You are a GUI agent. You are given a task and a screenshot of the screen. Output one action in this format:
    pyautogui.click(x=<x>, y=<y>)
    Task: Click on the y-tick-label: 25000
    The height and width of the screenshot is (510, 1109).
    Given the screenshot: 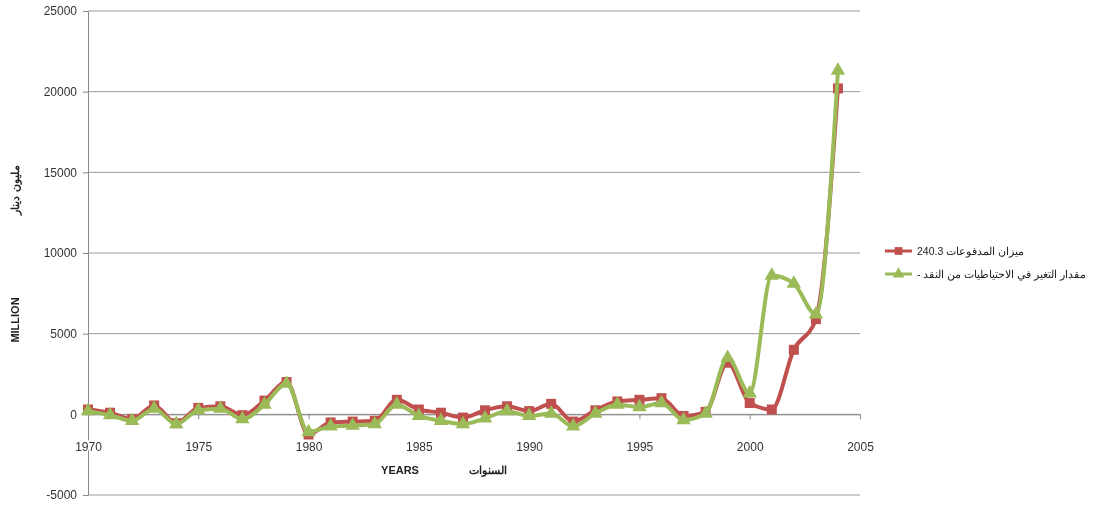 What is the action you would take?
    pyautogui.click(x=60, y=11)
    